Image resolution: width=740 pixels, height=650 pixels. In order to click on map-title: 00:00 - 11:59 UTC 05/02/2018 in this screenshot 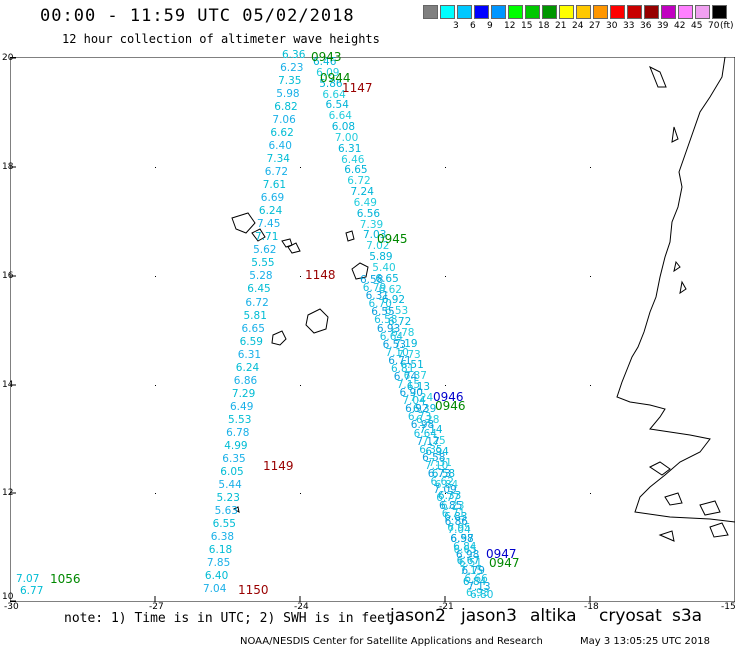, I will do `click(197, 16)`.